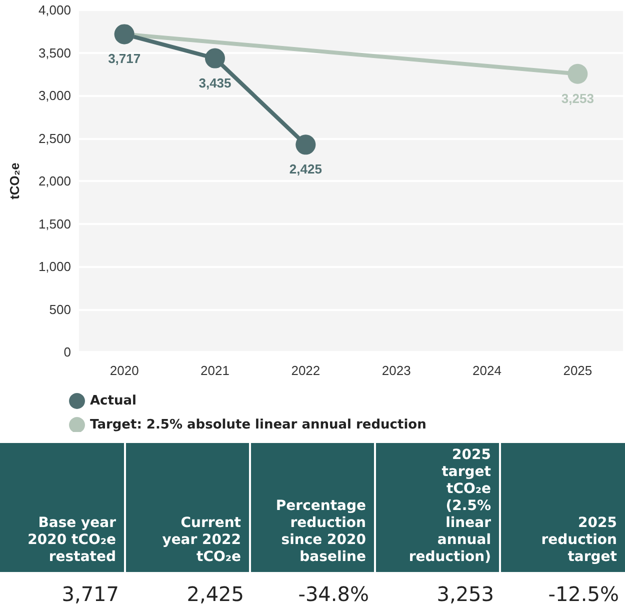 The image size is (625, 613). What do you see at coordinates (54, 95) in the screenshot?
I see `y-tick-label: 3,000` at bounding box center [54, 95].